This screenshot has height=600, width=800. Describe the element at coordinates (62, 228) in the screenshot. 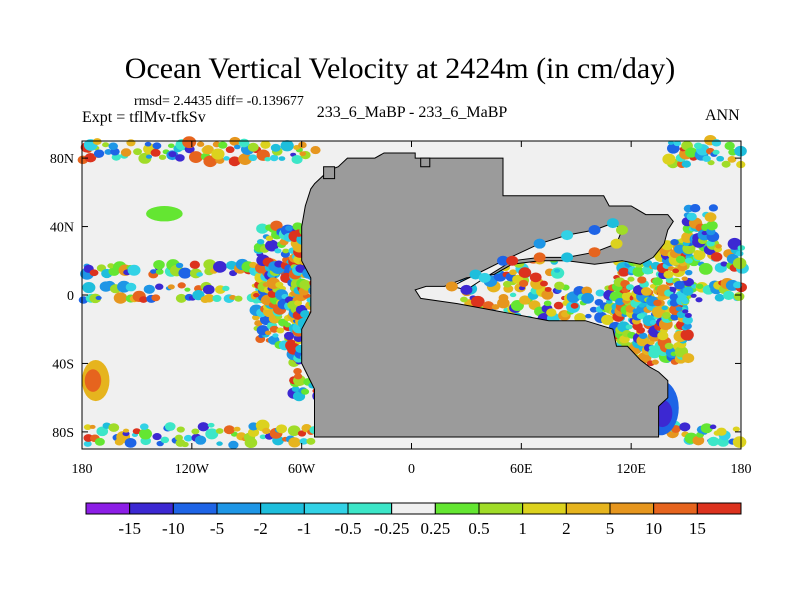

I see `y-tick-label: 40N` at that location.